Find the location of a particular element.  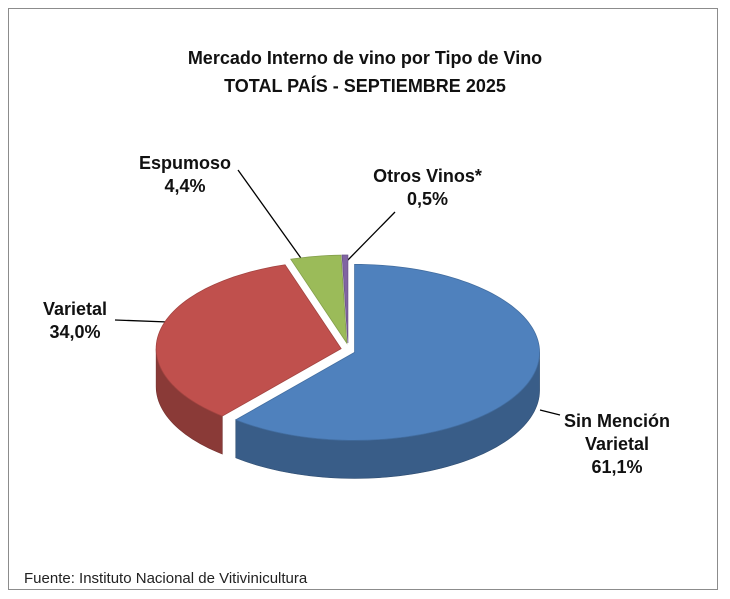

value-label: 61,1% is located at coordinates (617, 467).